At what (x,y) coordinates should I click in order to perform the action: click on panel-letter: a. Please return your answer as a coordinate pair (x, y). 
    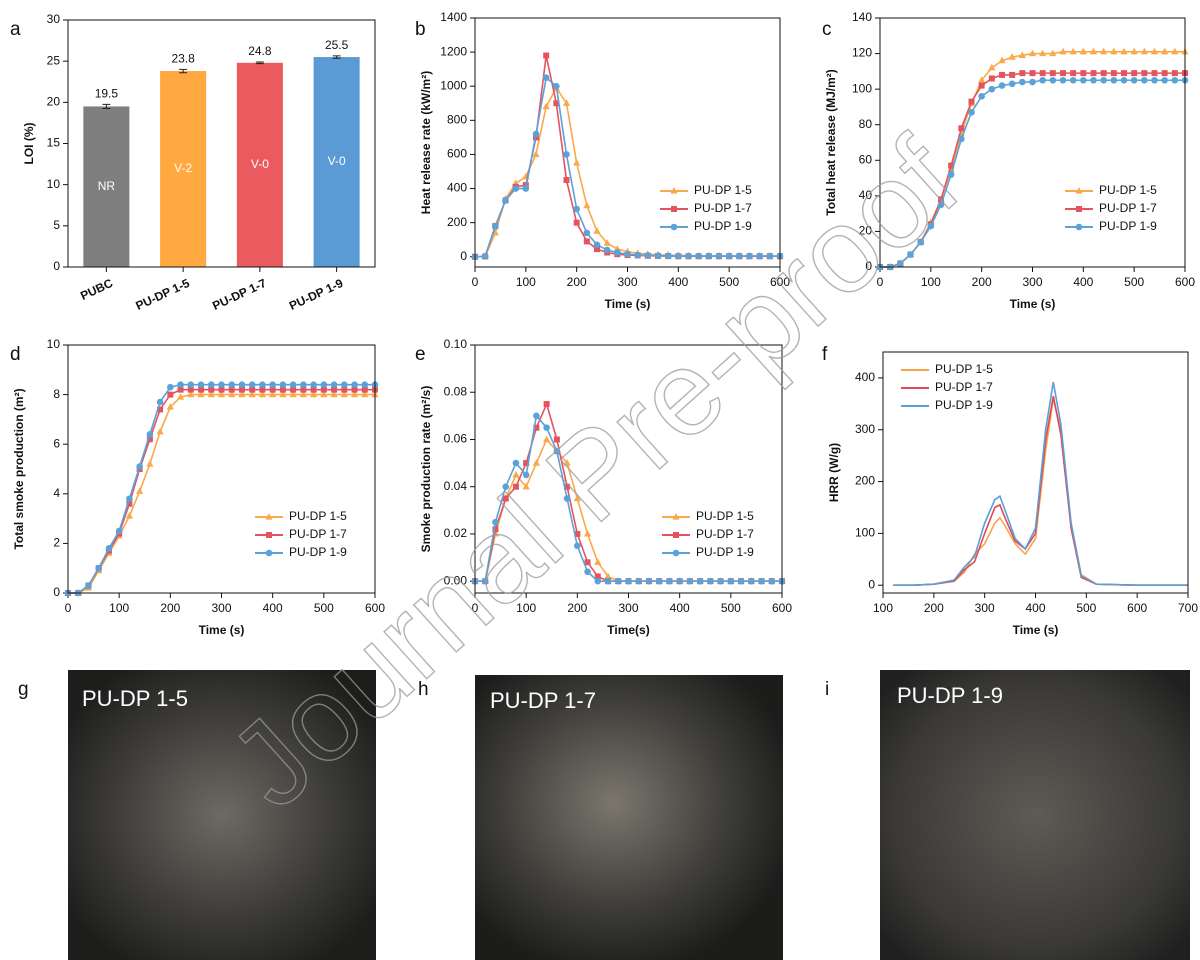
    Looking at the image, I should click on (15, 29).